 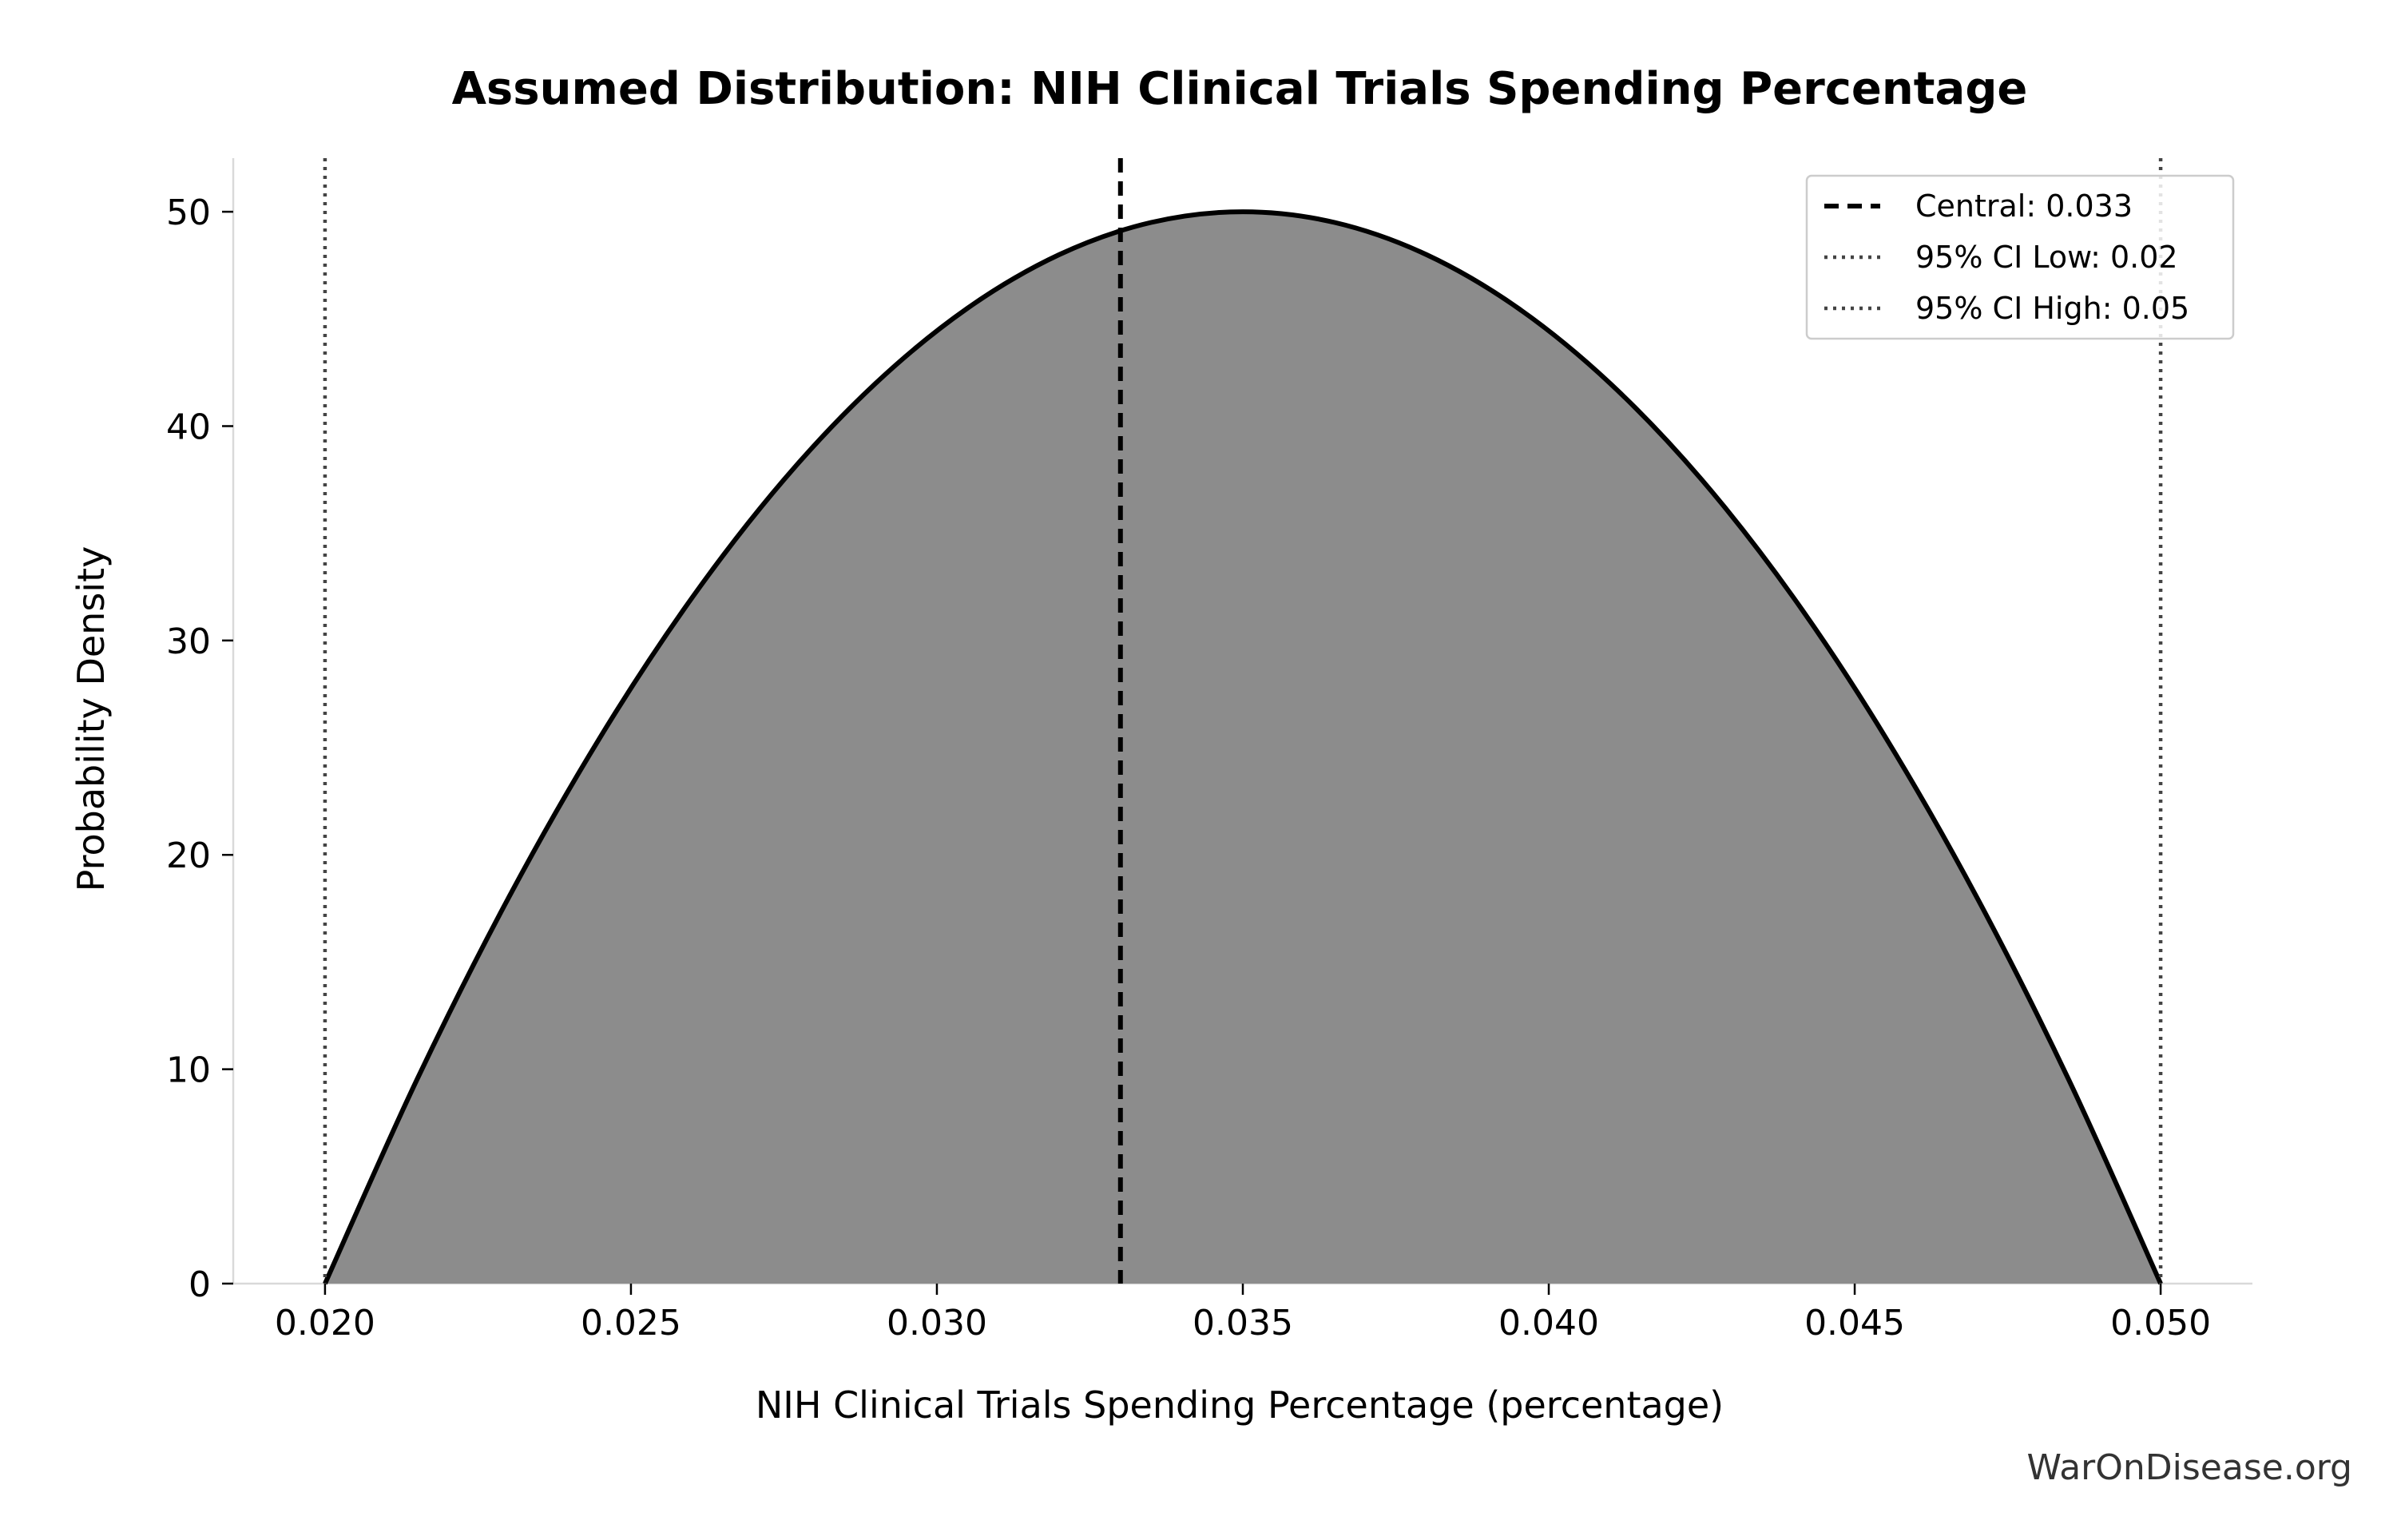 What do you see at coordinates (188, 212) in the screenshot?
I see `y-tick-label: 50` at bounding box center [188, 212].